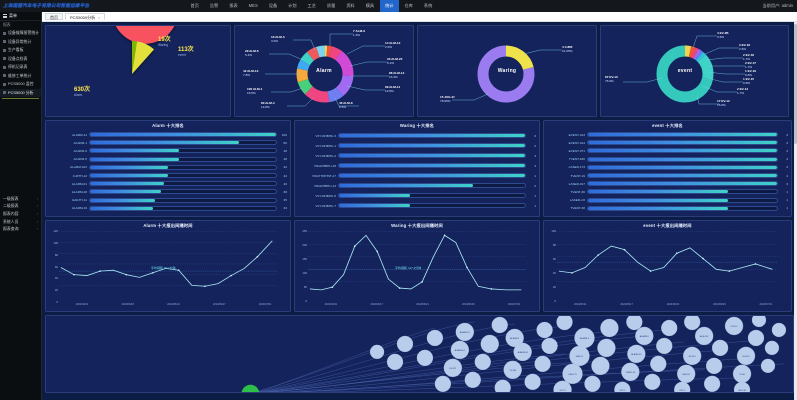 This screenshot has width=797, height=400. What do you see at coordinates (285, 150) in the screenshot?
I see `bar-value: 48` at bounding box center [285, 150].